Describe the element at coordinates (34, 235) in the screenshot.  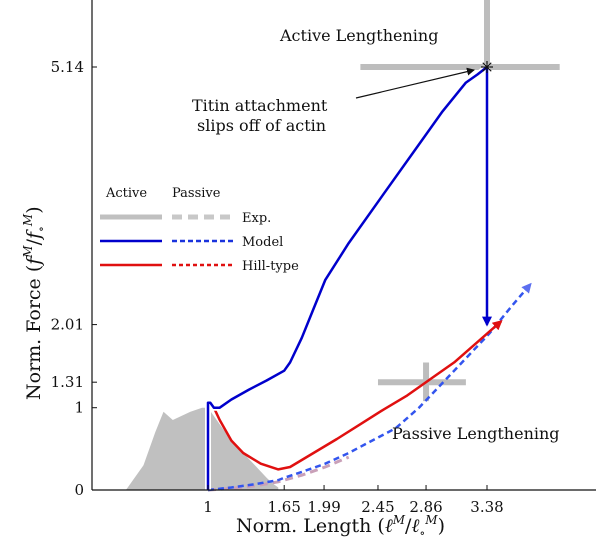
I see `y-axis-title-f2: f` at that location.